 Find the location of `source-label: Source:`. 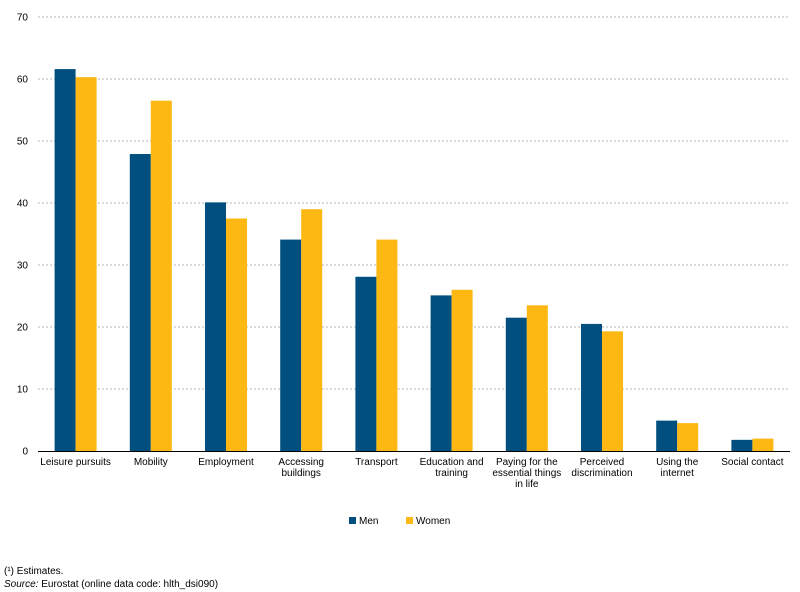

source-label: Source: is located at coordinates (21, 584).